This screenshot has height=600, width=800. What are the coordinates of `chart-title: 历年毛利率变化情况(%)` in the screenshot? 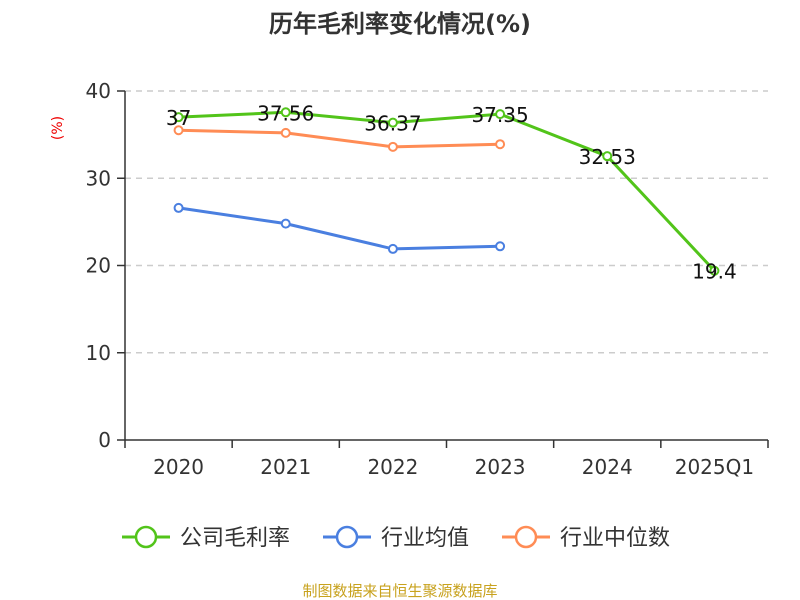 It's located at (400, 24).